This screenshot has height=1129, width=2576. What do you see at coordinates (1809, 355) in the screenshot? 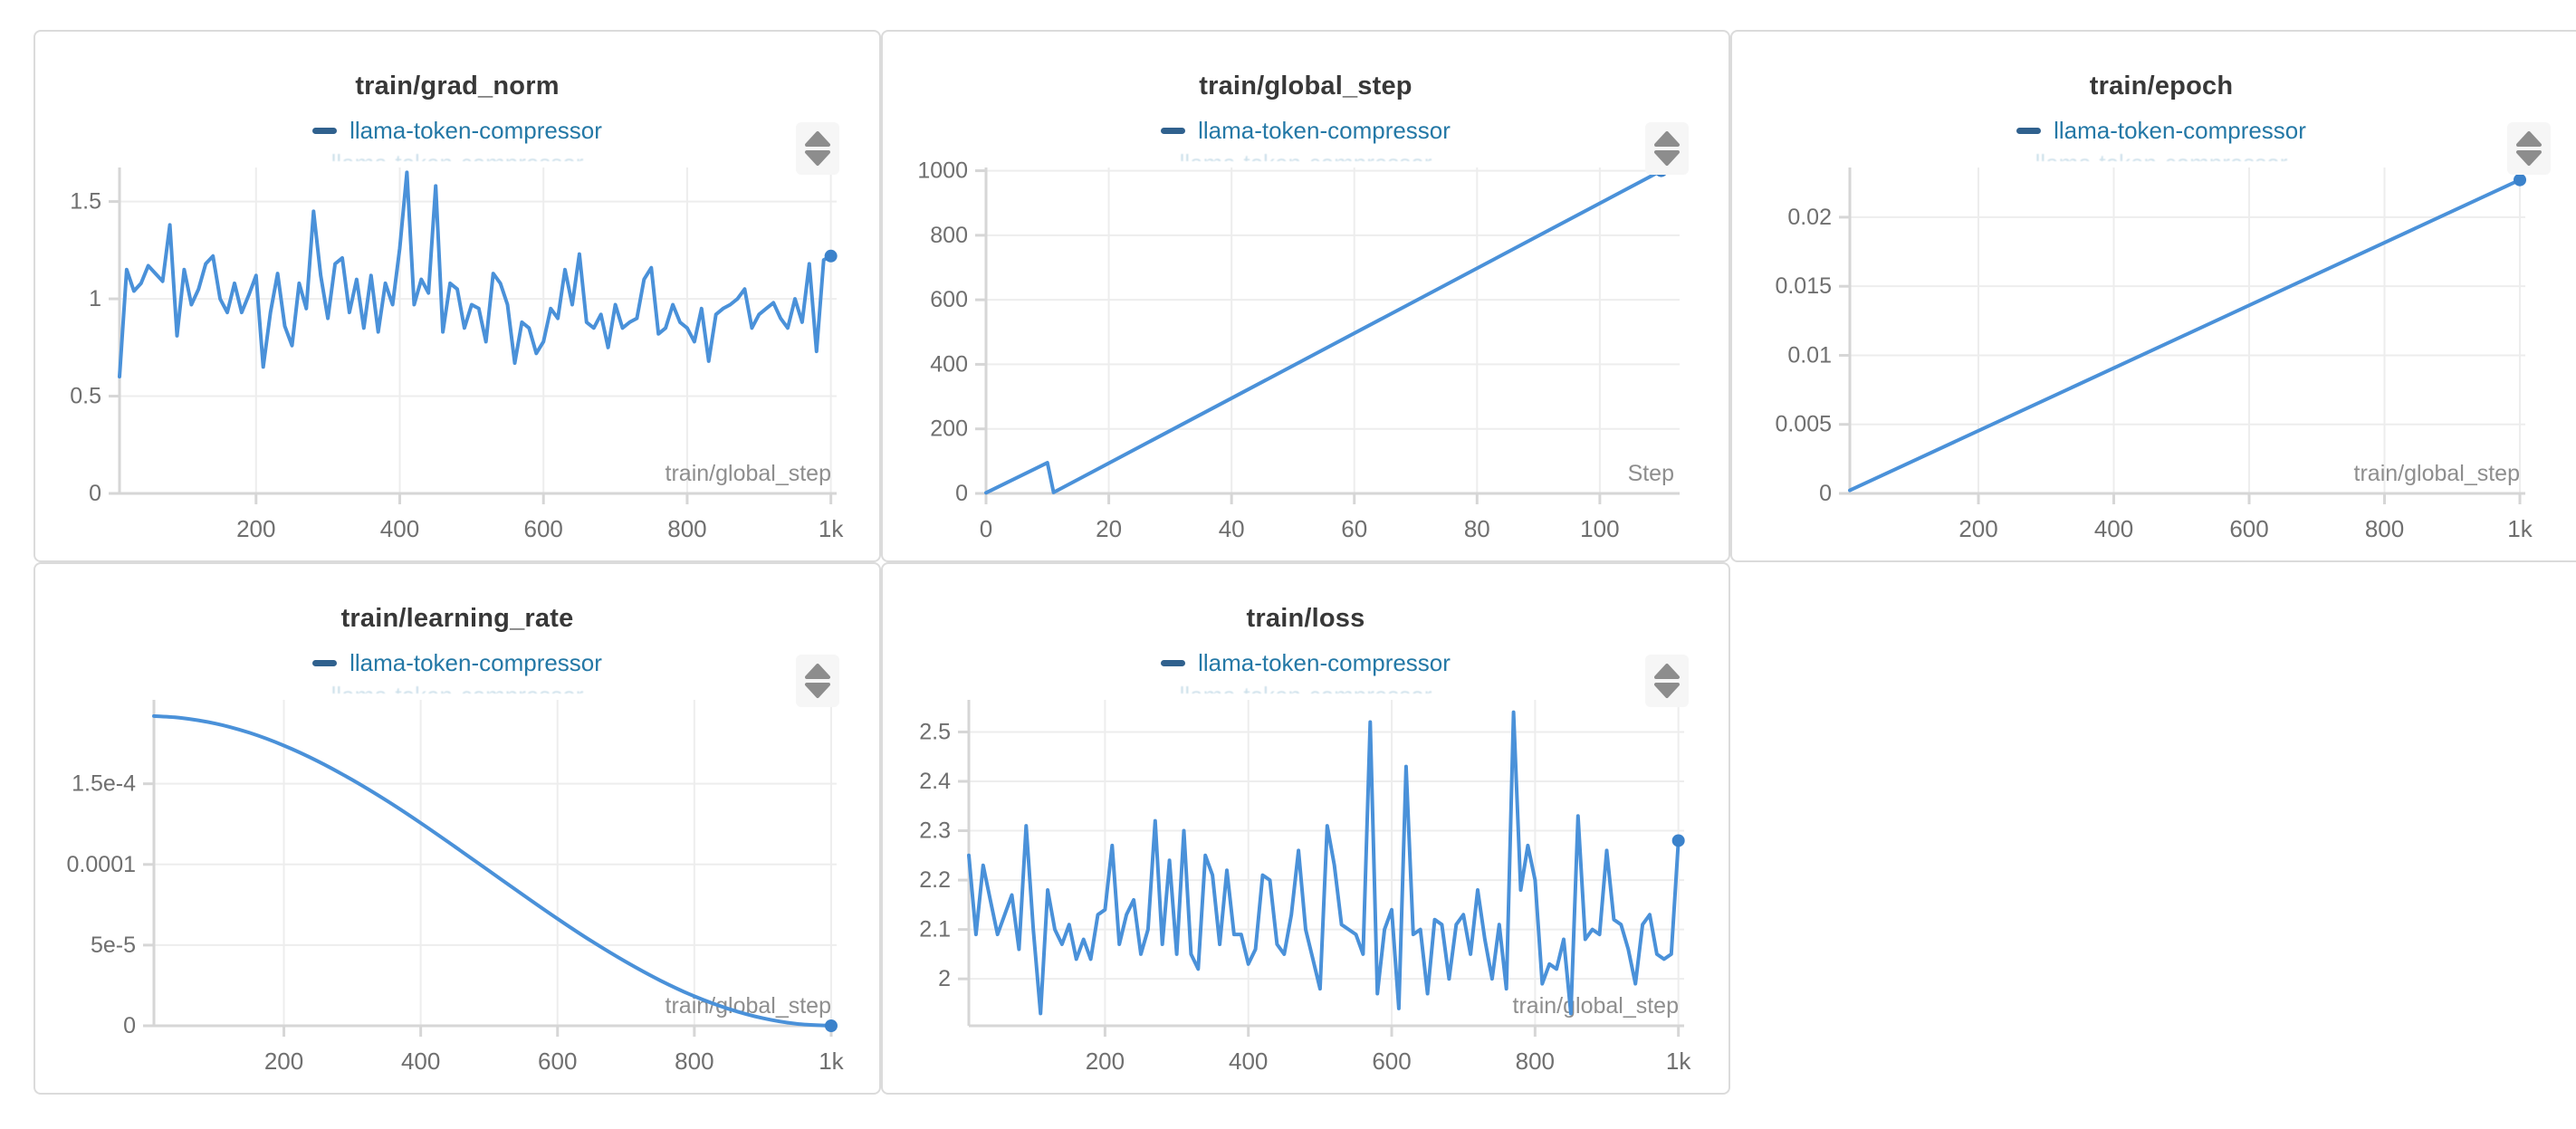
I see `svg-text: 0.01` at bounding box center [1809, 355].